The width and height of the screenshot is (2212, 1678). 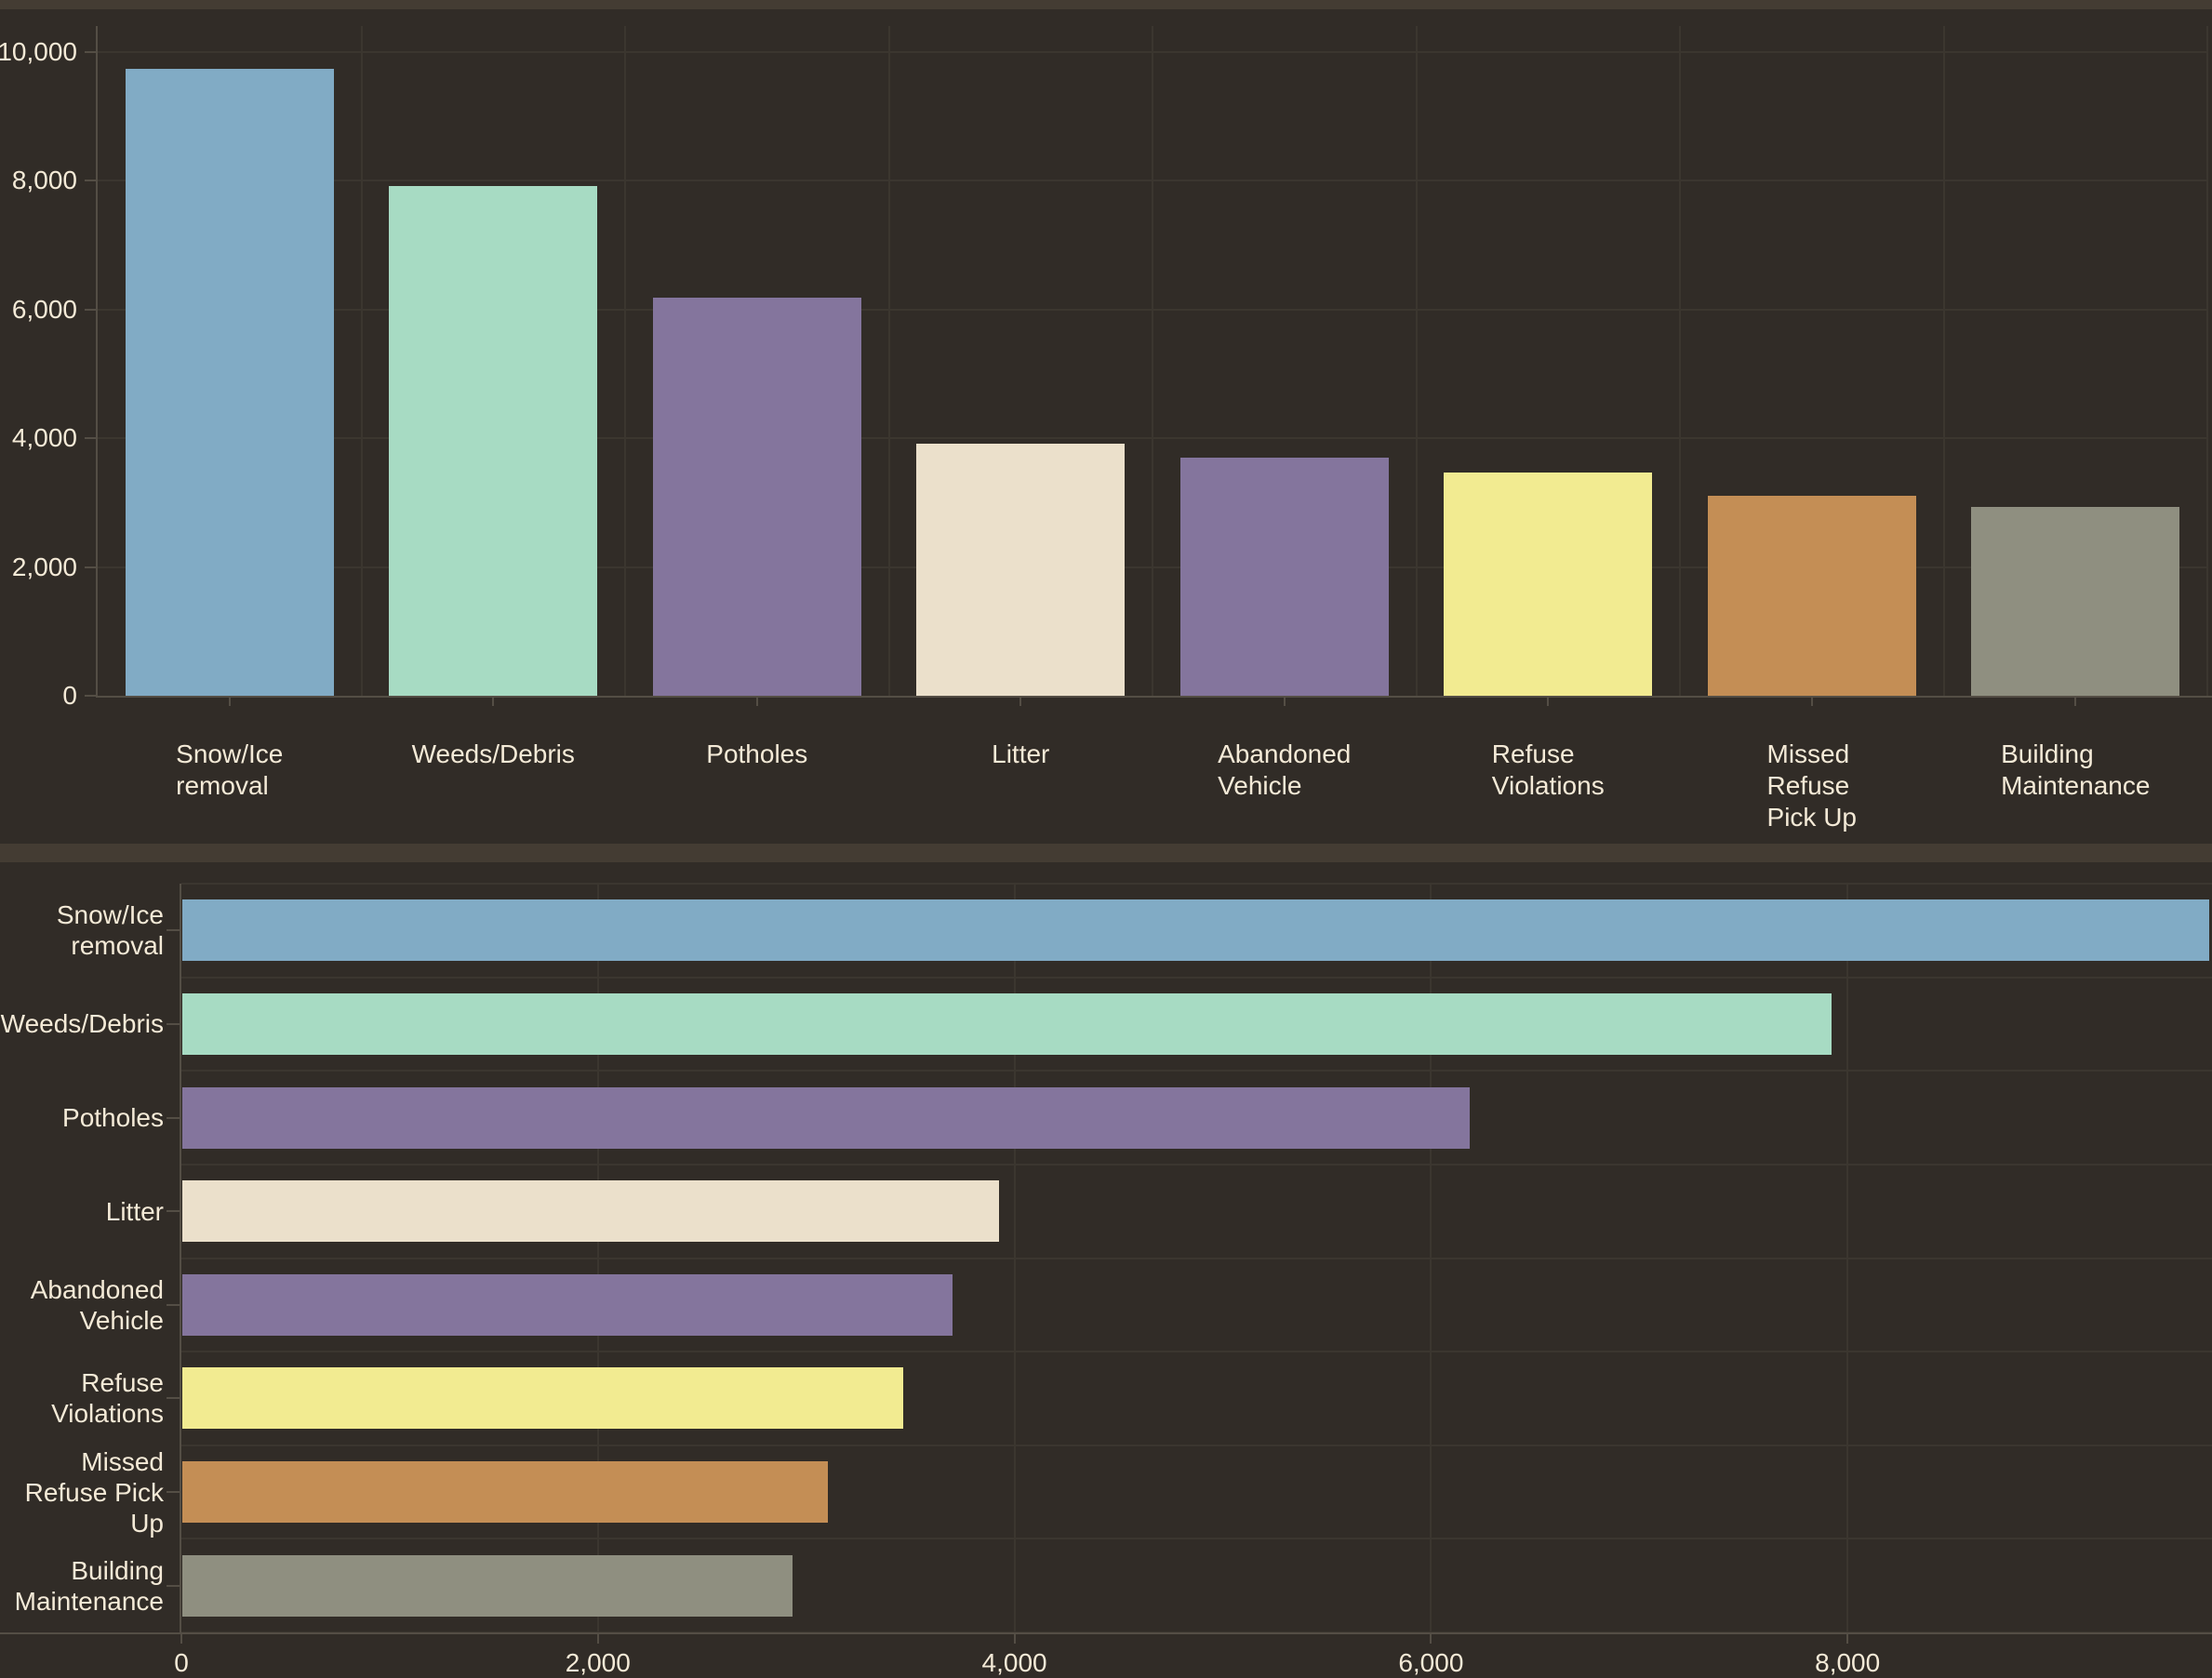 I want to click on category-label-line: Missed, so click(x=123, y=1461).